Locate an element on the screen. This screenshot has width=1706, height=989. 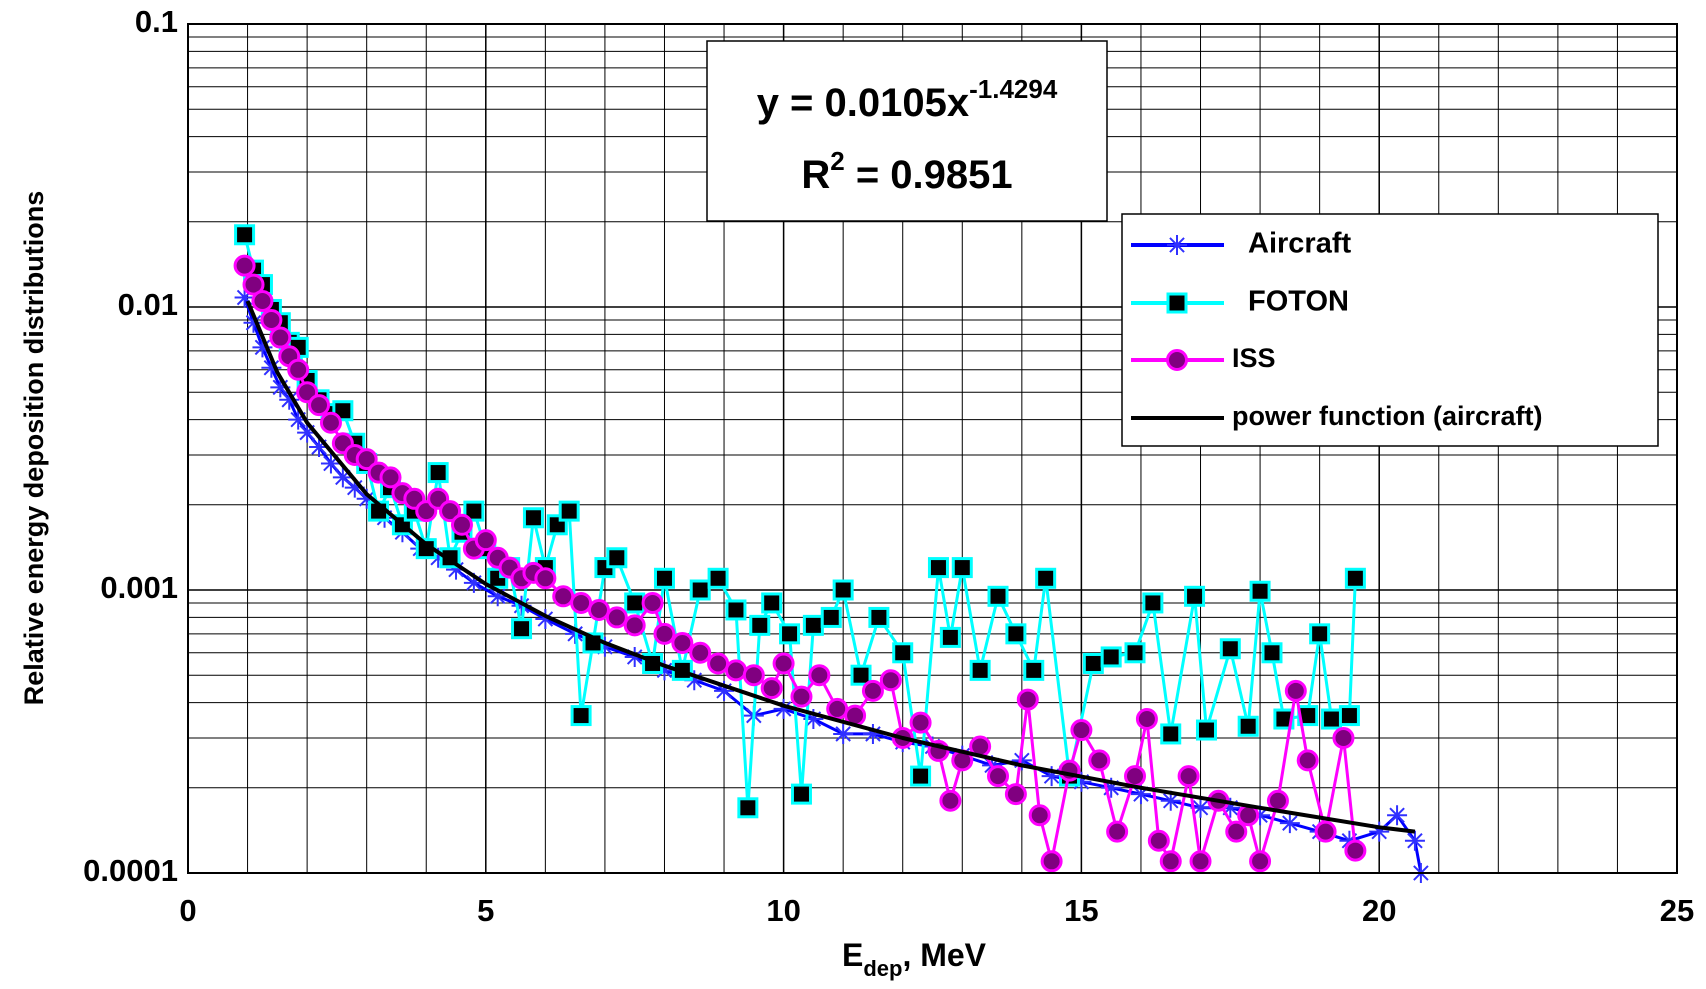
x-tick-label: 10 is located at coordinates (783, 910).